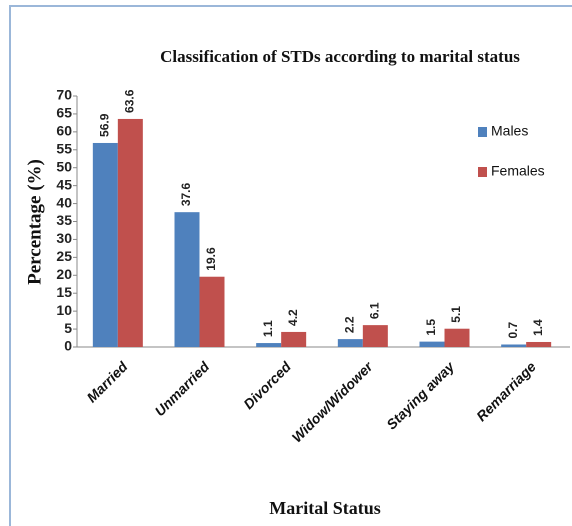  I want to click on legend-label: Females, so click(518, 171).